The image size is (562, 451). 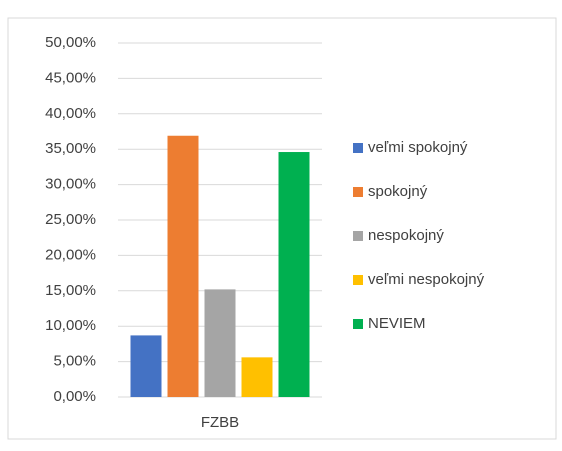 I want to click on y-tick-label: 25,00%, so click(x=70, y=219).